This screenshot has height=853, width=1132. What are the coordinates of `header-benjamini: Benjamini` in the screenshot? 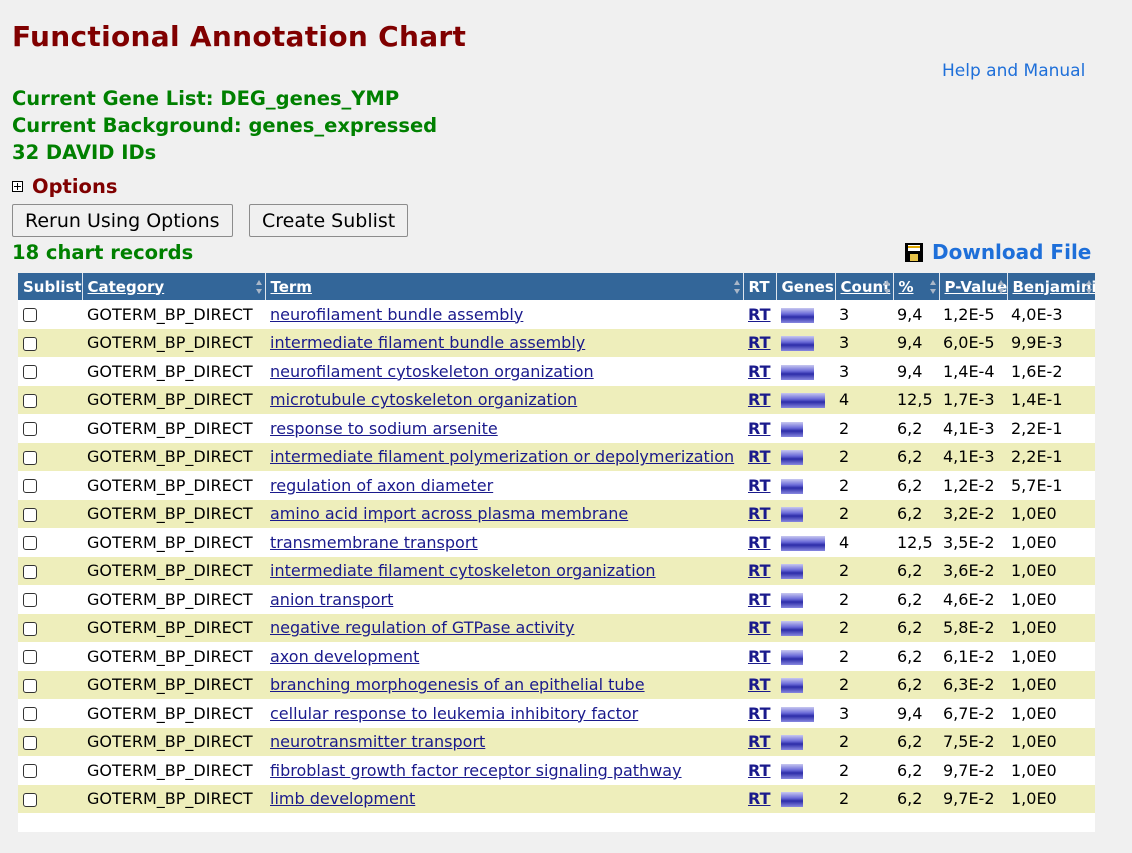 It's located at (1051, 286).